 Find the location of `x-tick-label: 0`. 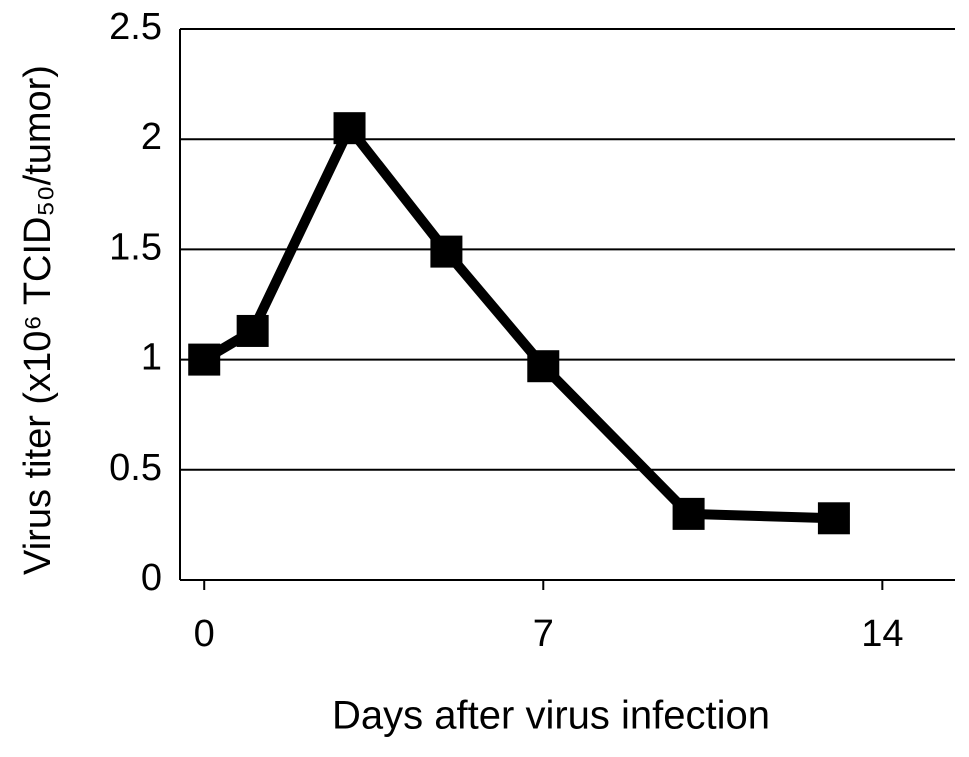

x-tick-label: 0 is located at coordinates (204, 634).